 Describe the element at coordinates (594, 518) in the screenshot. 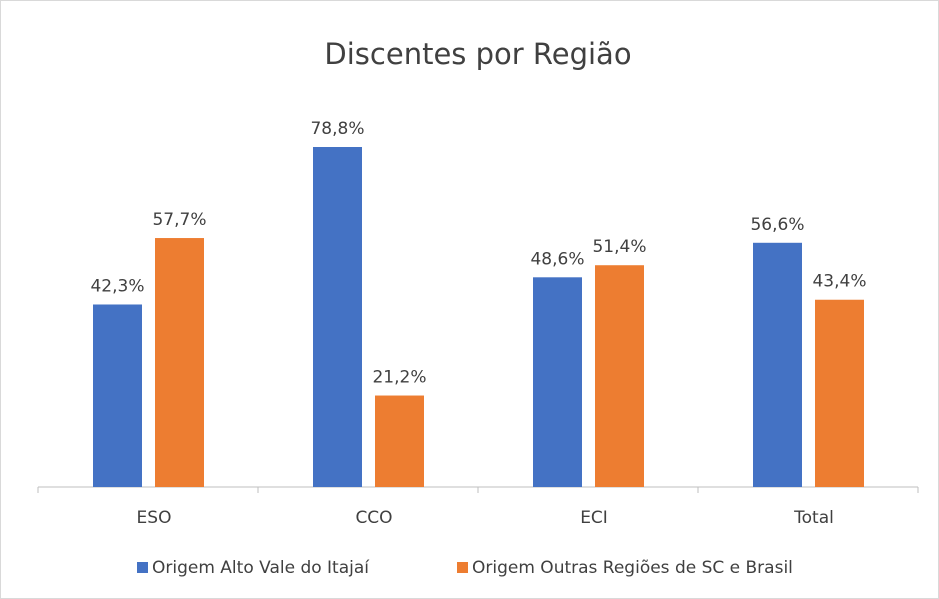

I see `x-tick-label: ECI` at that location.